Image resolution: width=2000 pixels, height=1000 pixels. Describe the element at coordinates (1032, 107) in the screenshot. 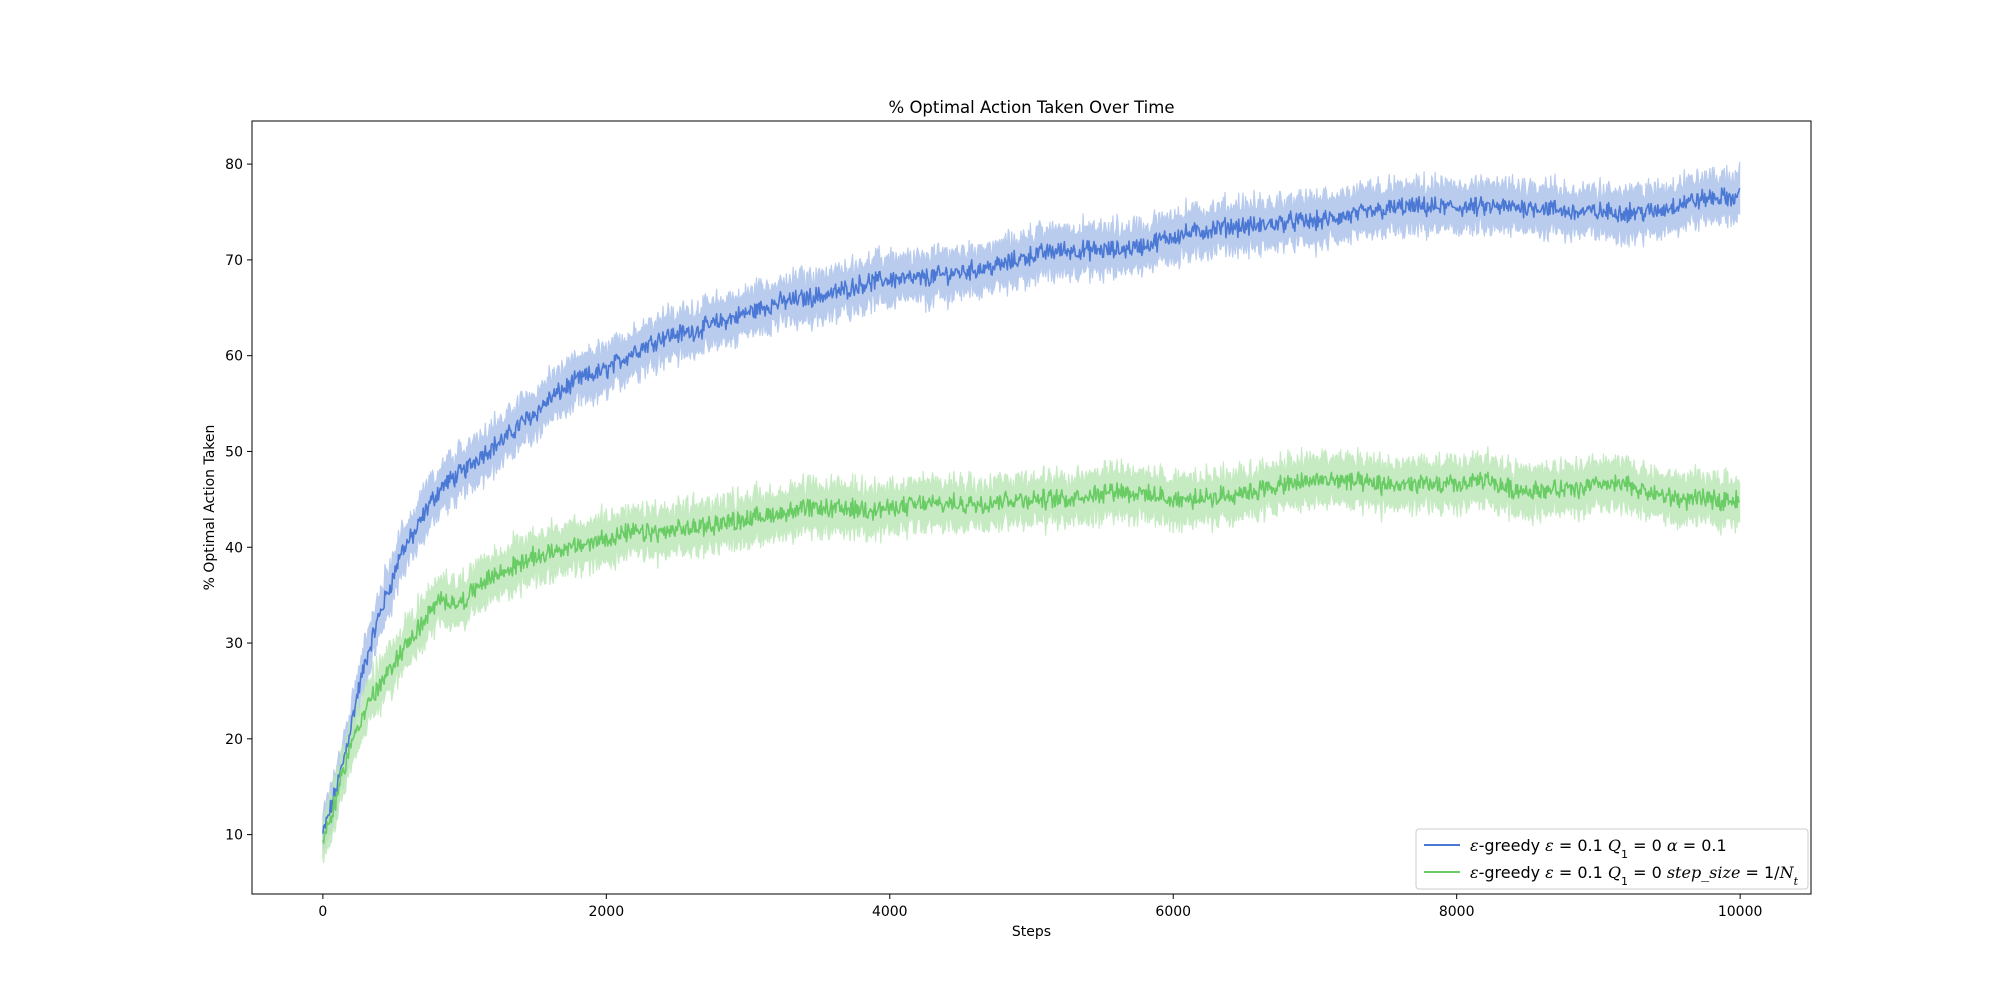

I see `chart-title: % Optimal Action Taken Over Time` at that location.